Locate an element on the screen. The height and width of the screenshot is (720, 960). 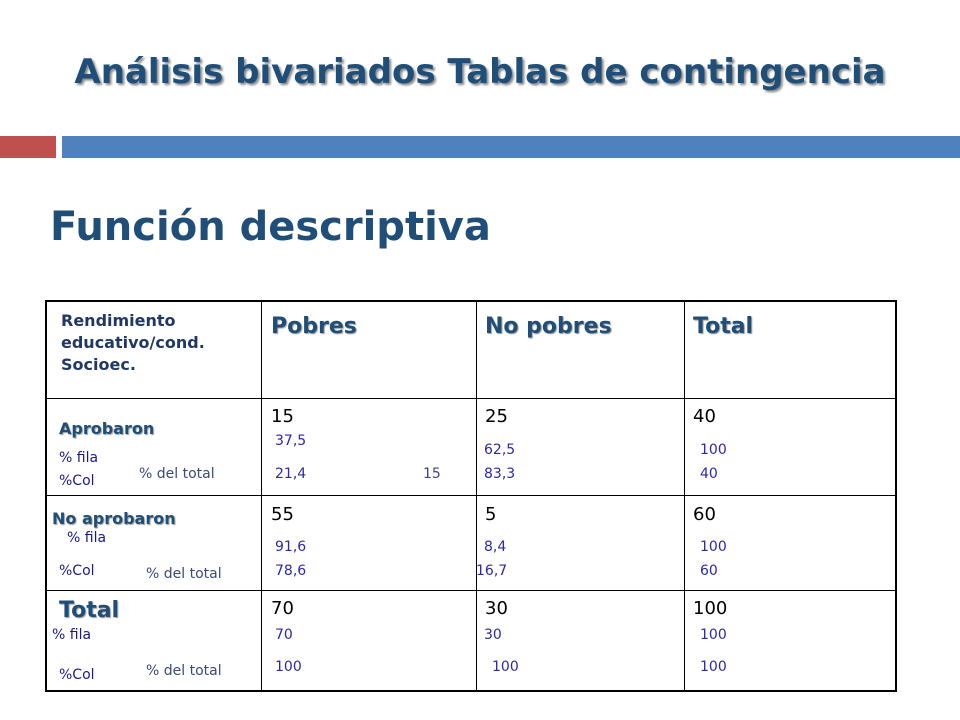
cell-pct-total: 15 is located at coordinates (432, 474).